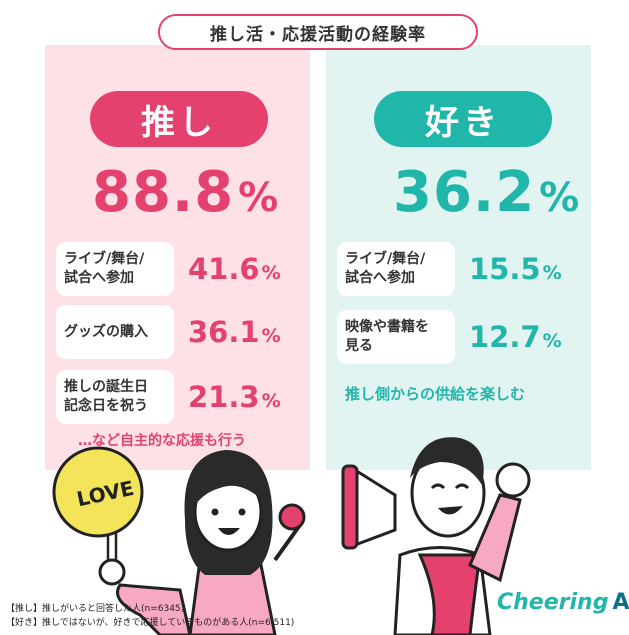  I want to click on oshi-item-goods: グッズの購入 36.1%, so click(168, 332).